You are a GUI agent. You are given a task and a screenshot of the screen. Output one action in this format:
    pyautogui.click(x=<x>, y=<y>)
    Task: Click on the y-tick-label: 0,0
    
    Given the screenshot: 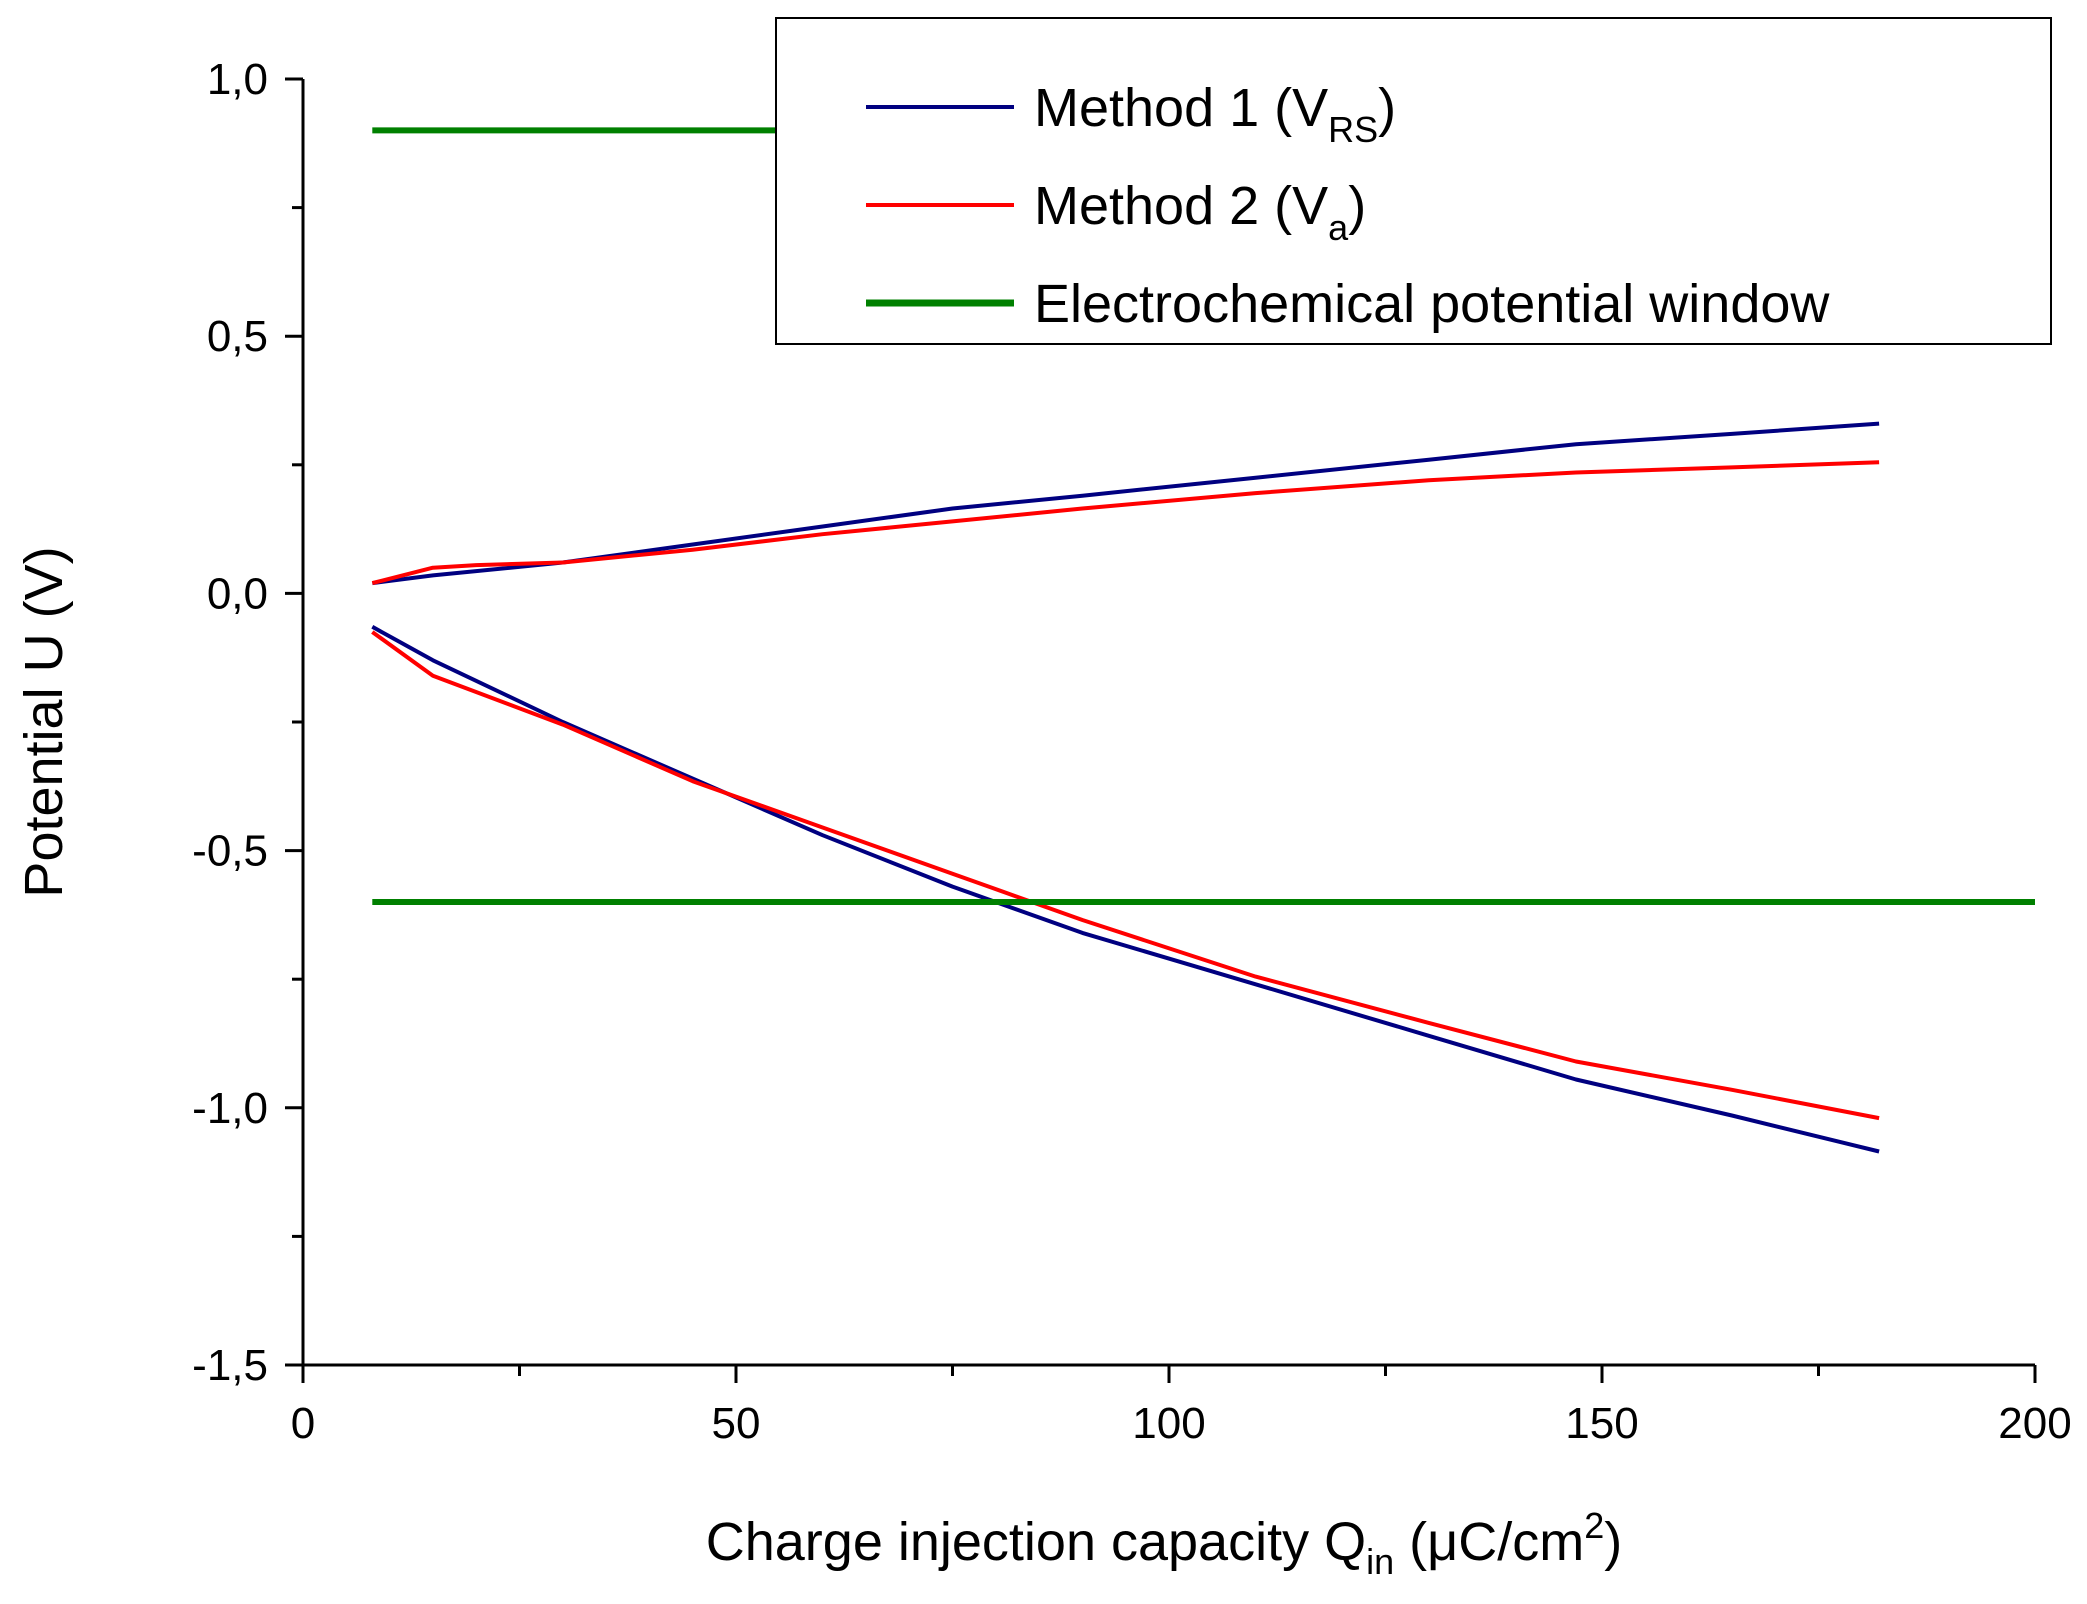 What is the action you would take?
    pyautogui.click(x=237, y=593)
    